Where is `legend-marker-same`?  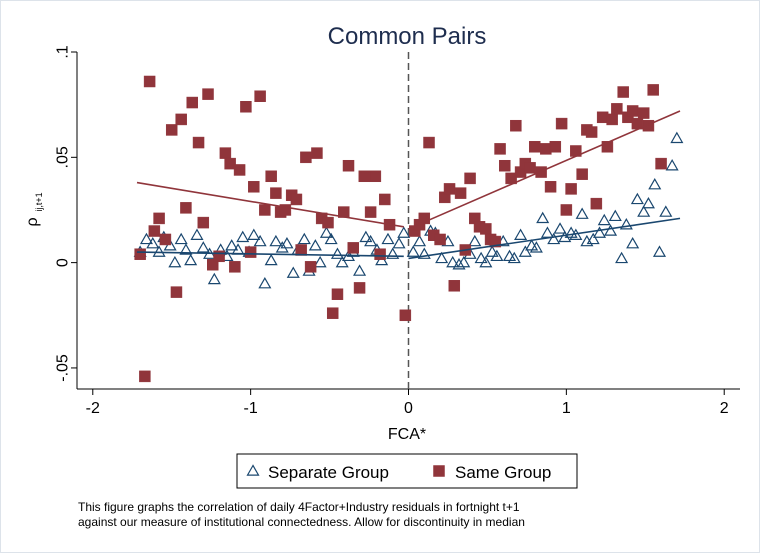
legend-marker-same is located at coordinates (439, 471).